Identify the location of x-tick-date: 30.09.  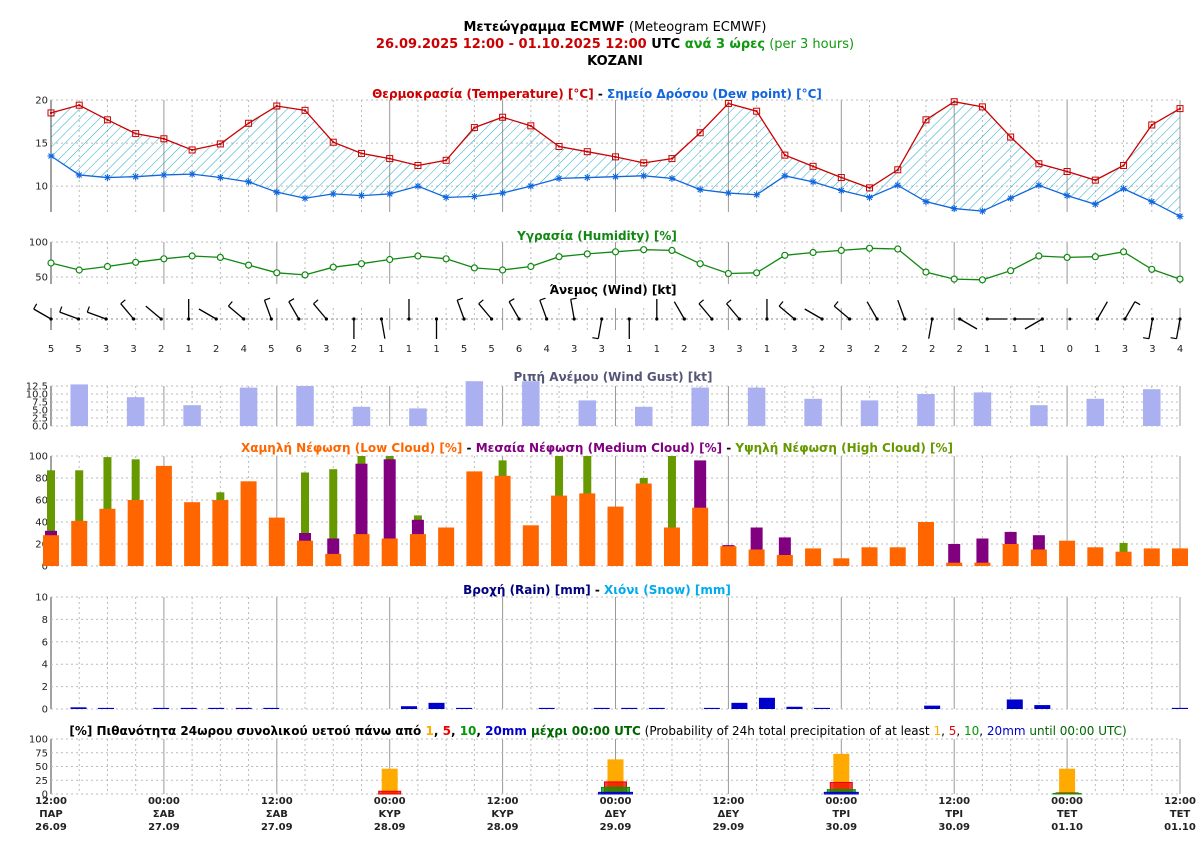
(954, 827).